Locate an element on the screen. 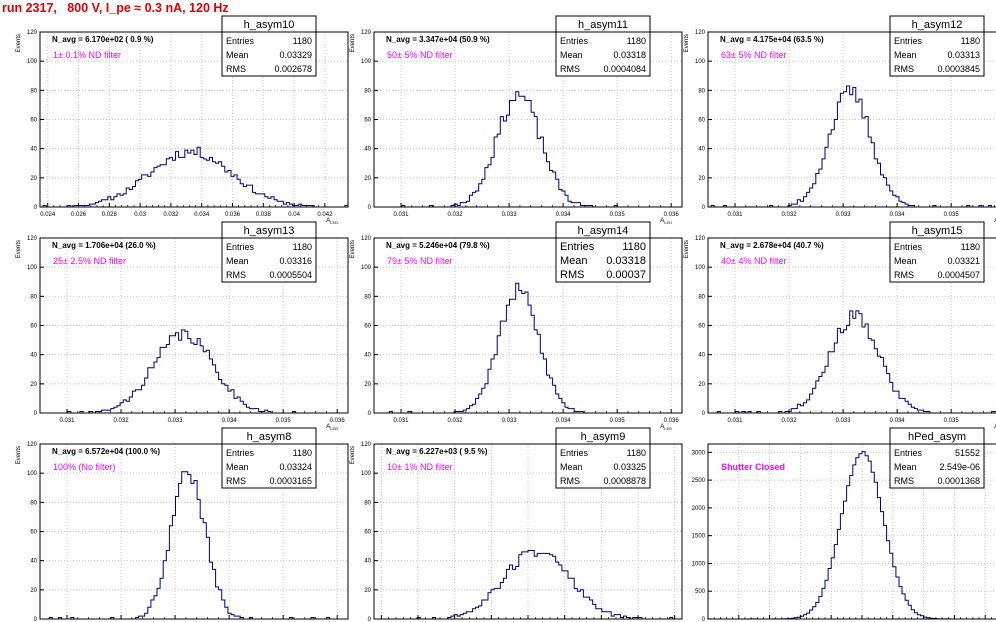  stats-value-mean: 0.03325 is located at coordinates (629, 467).